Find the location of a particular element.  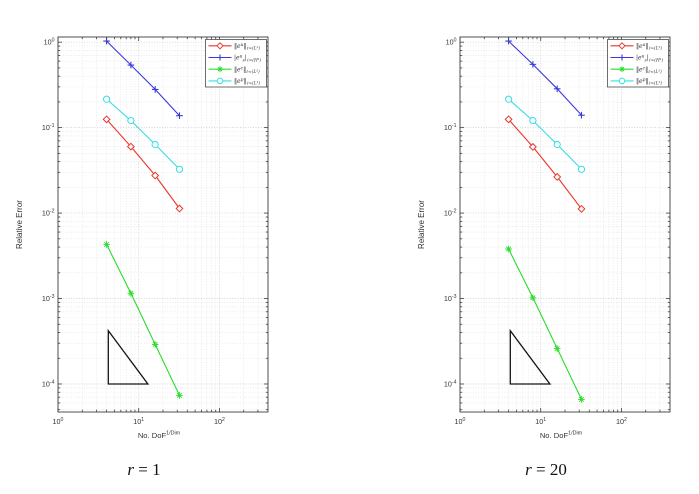

figure-caption-r20: r = 20 is located at coordinates (552, 470).